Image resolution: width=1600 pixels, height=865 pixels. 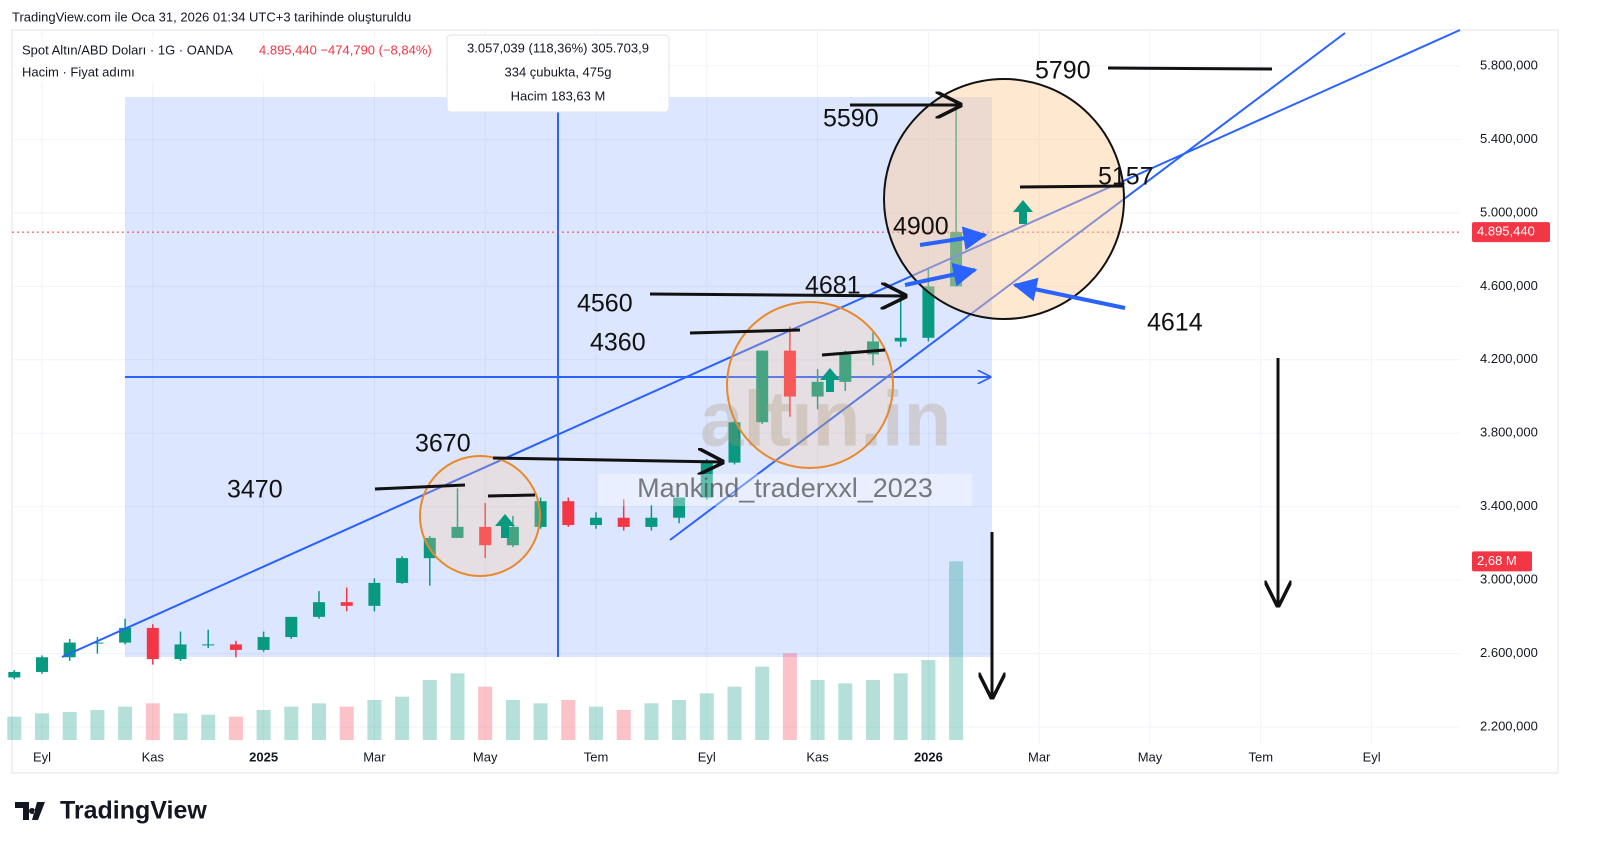 I want to click on price-change: 4.895,440 −474,790 (−8,84%), so click(x=345, y=49).